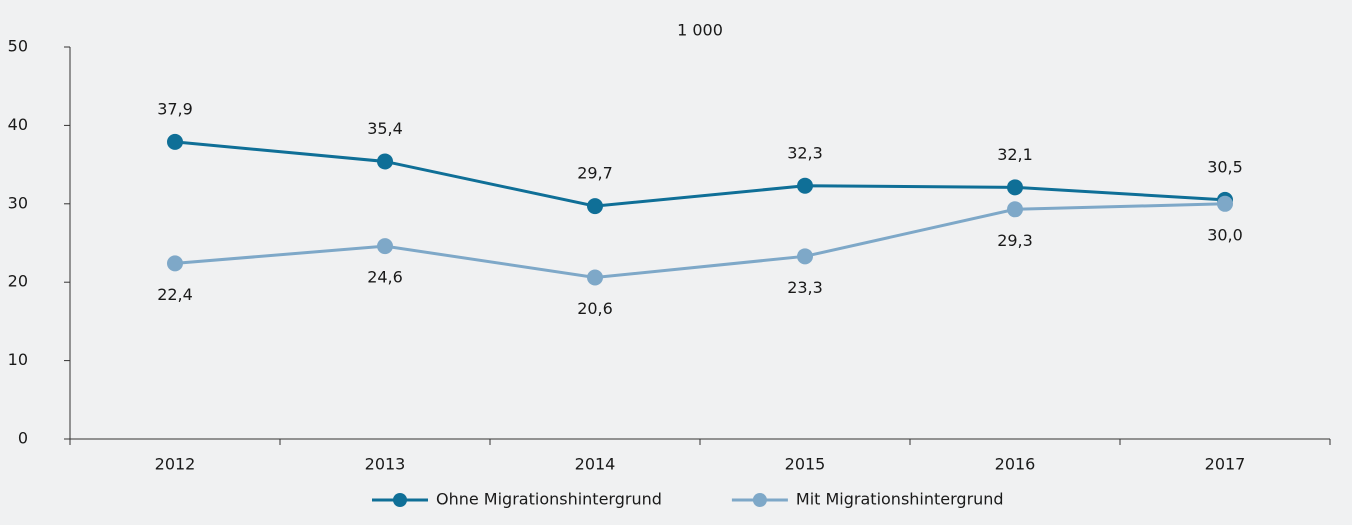 This screenshot has width=1352, height=525. I want to click on x-tick-label: 2012, so click(175, 464).